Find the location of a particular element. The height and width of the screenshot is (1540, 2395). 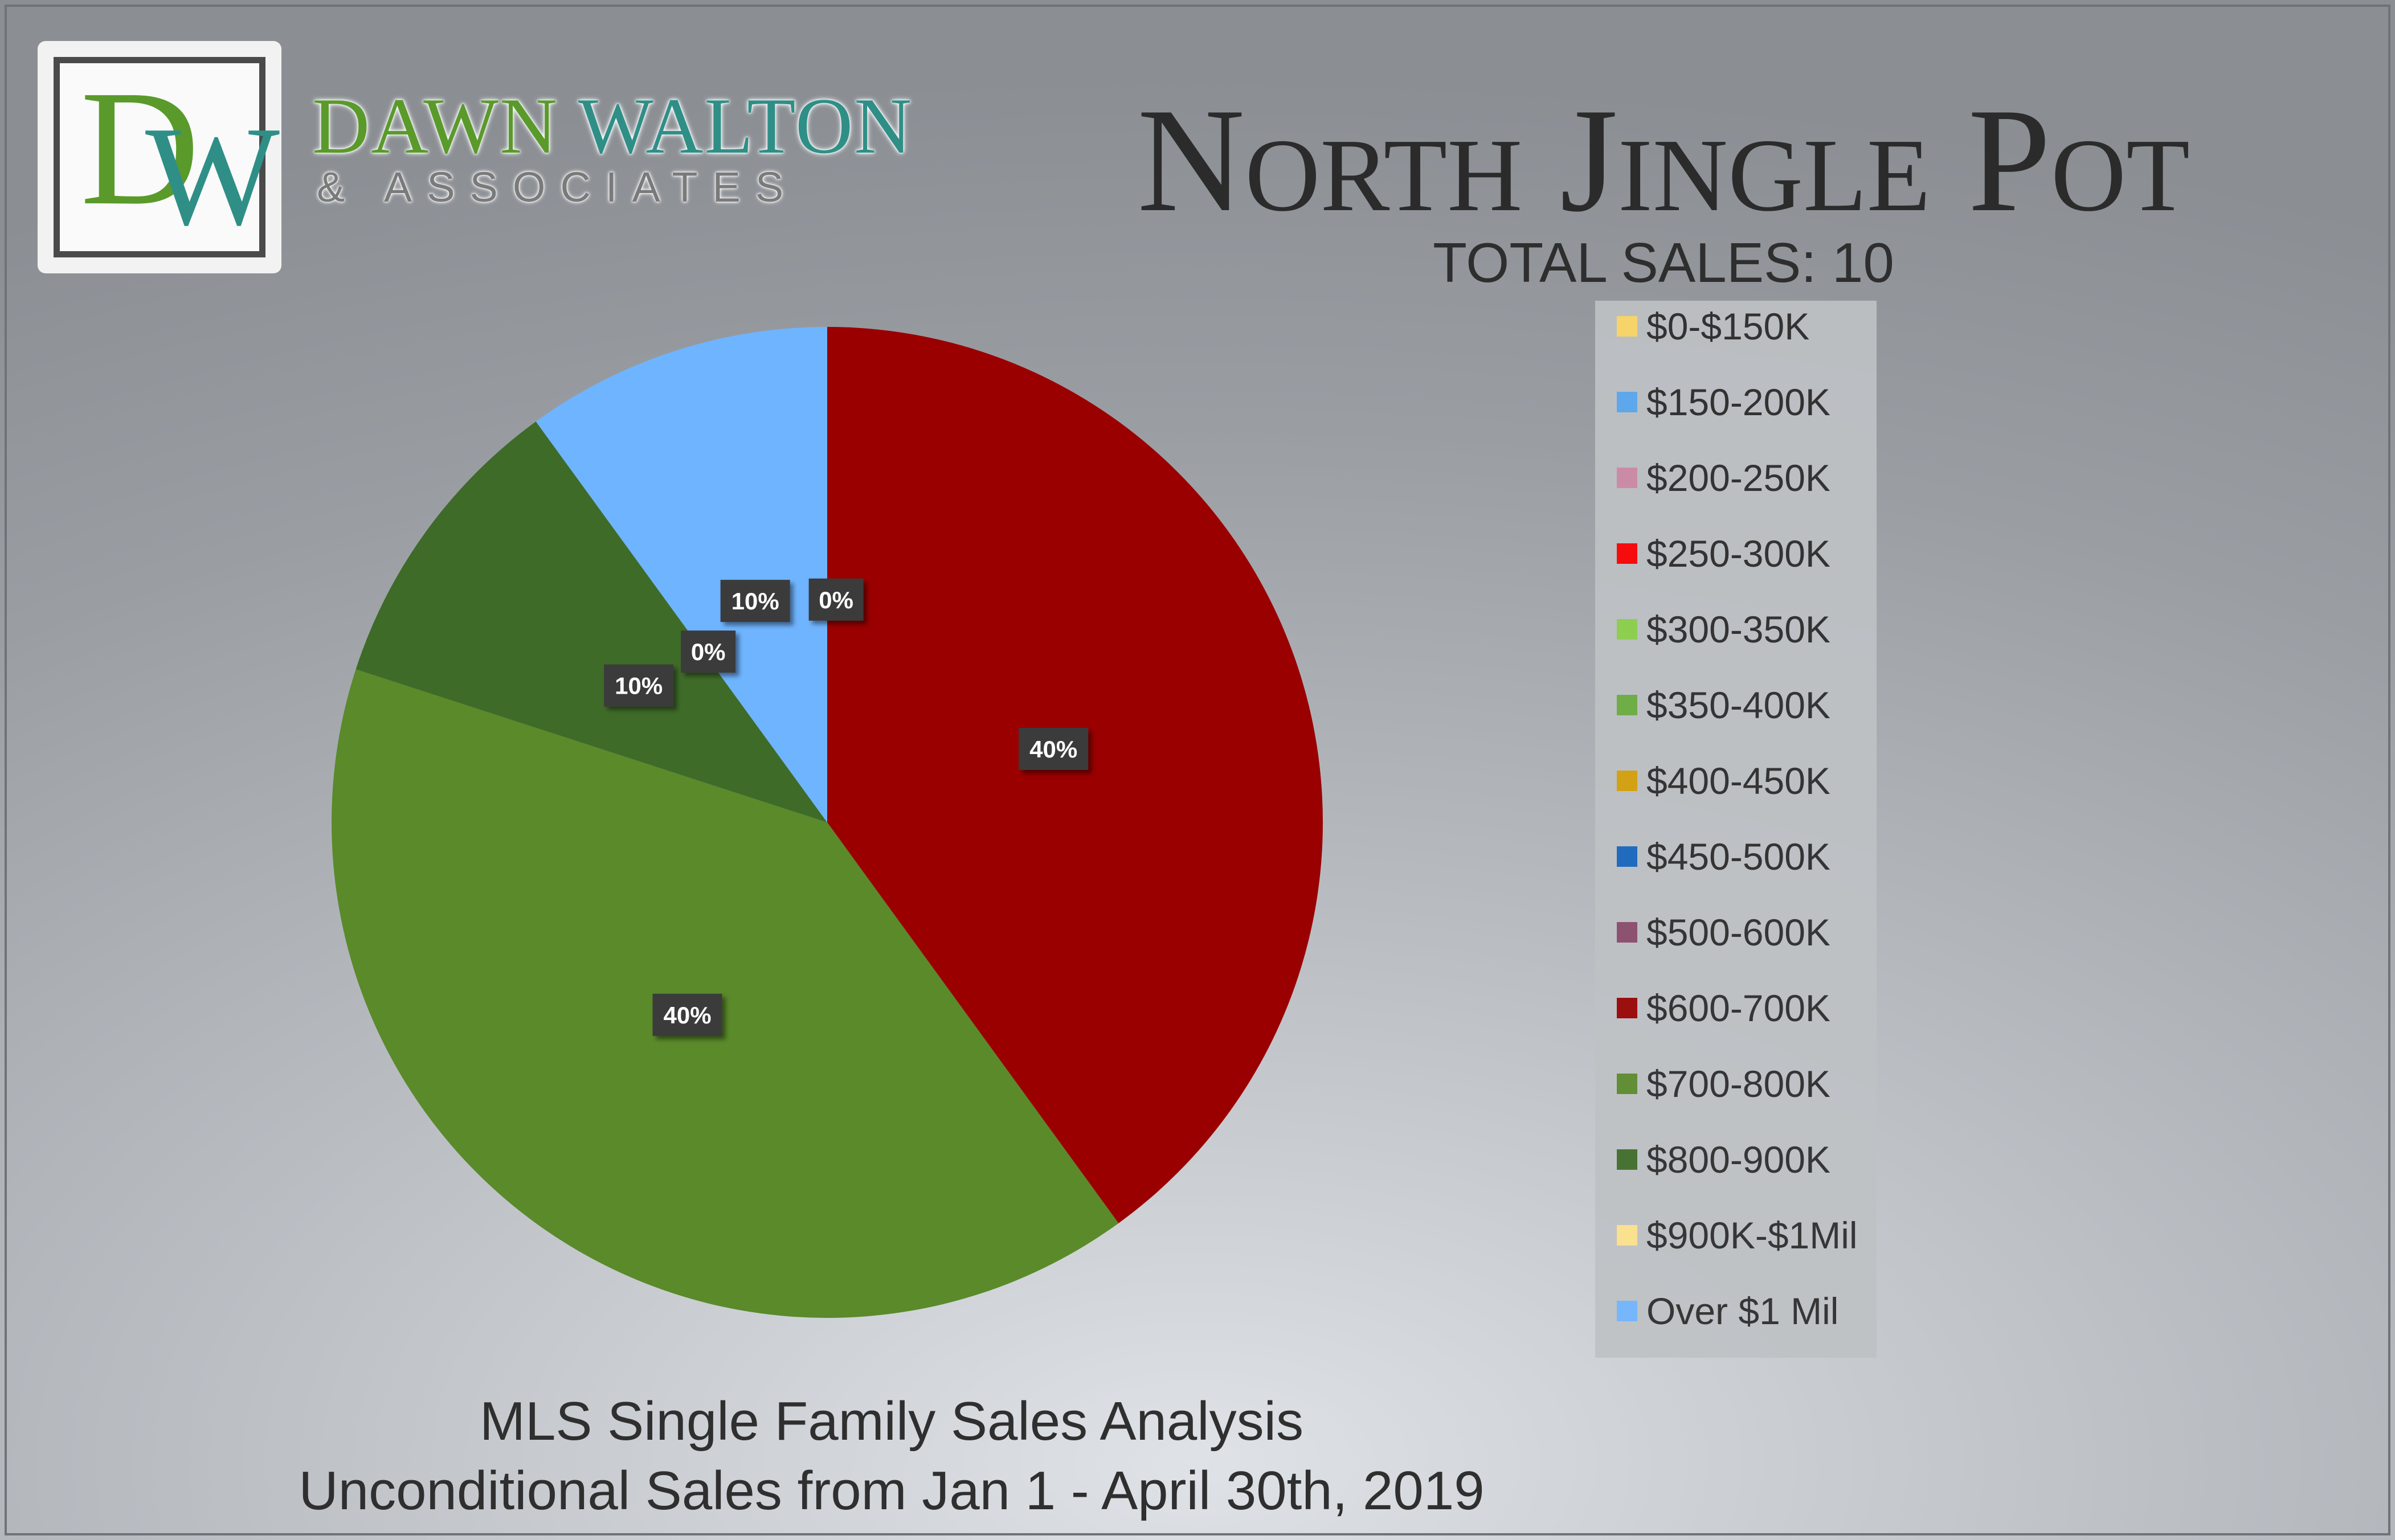

logo-frame: D W is located at coordinates (167, 156).